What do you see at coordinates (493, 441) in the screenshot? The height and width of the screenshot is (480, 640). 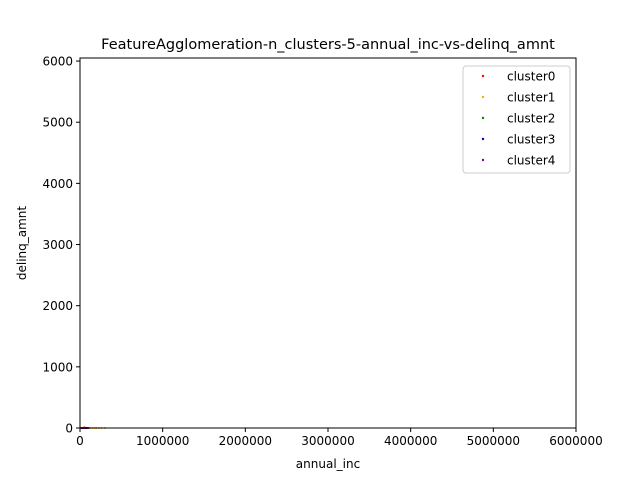 I see `x-tick-label: 5000000` at bounding box center [493, 441].